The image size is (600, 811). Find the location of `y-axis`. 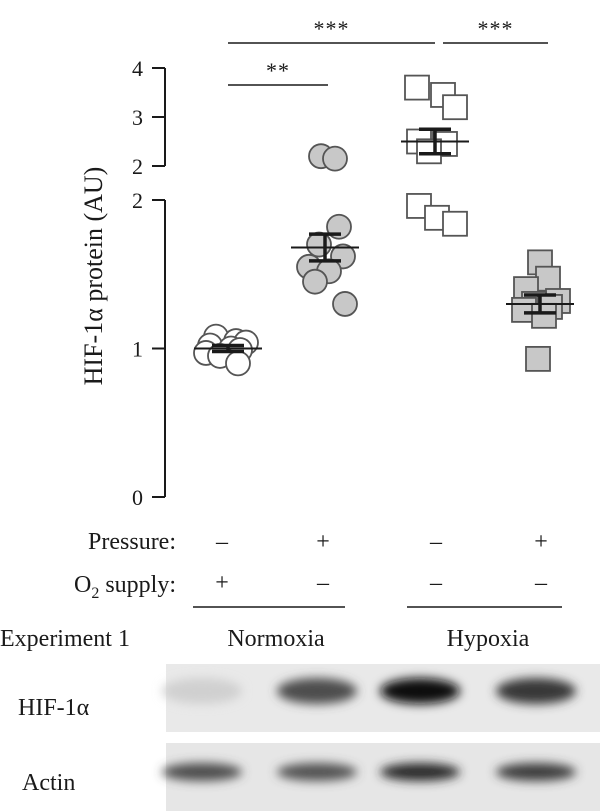

y-axis is located at coordinates (159, 282).